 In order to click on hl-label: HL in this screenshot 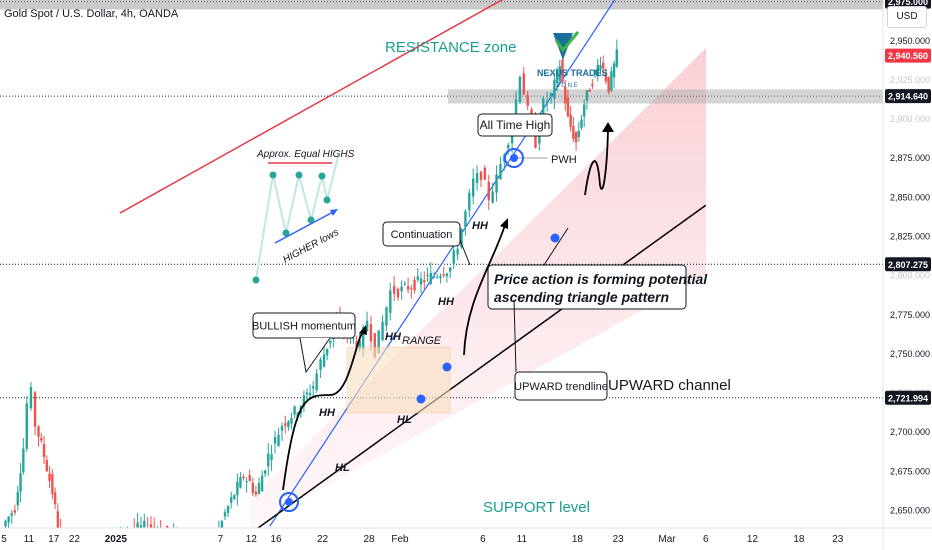, I will do `click(404, 420)`.